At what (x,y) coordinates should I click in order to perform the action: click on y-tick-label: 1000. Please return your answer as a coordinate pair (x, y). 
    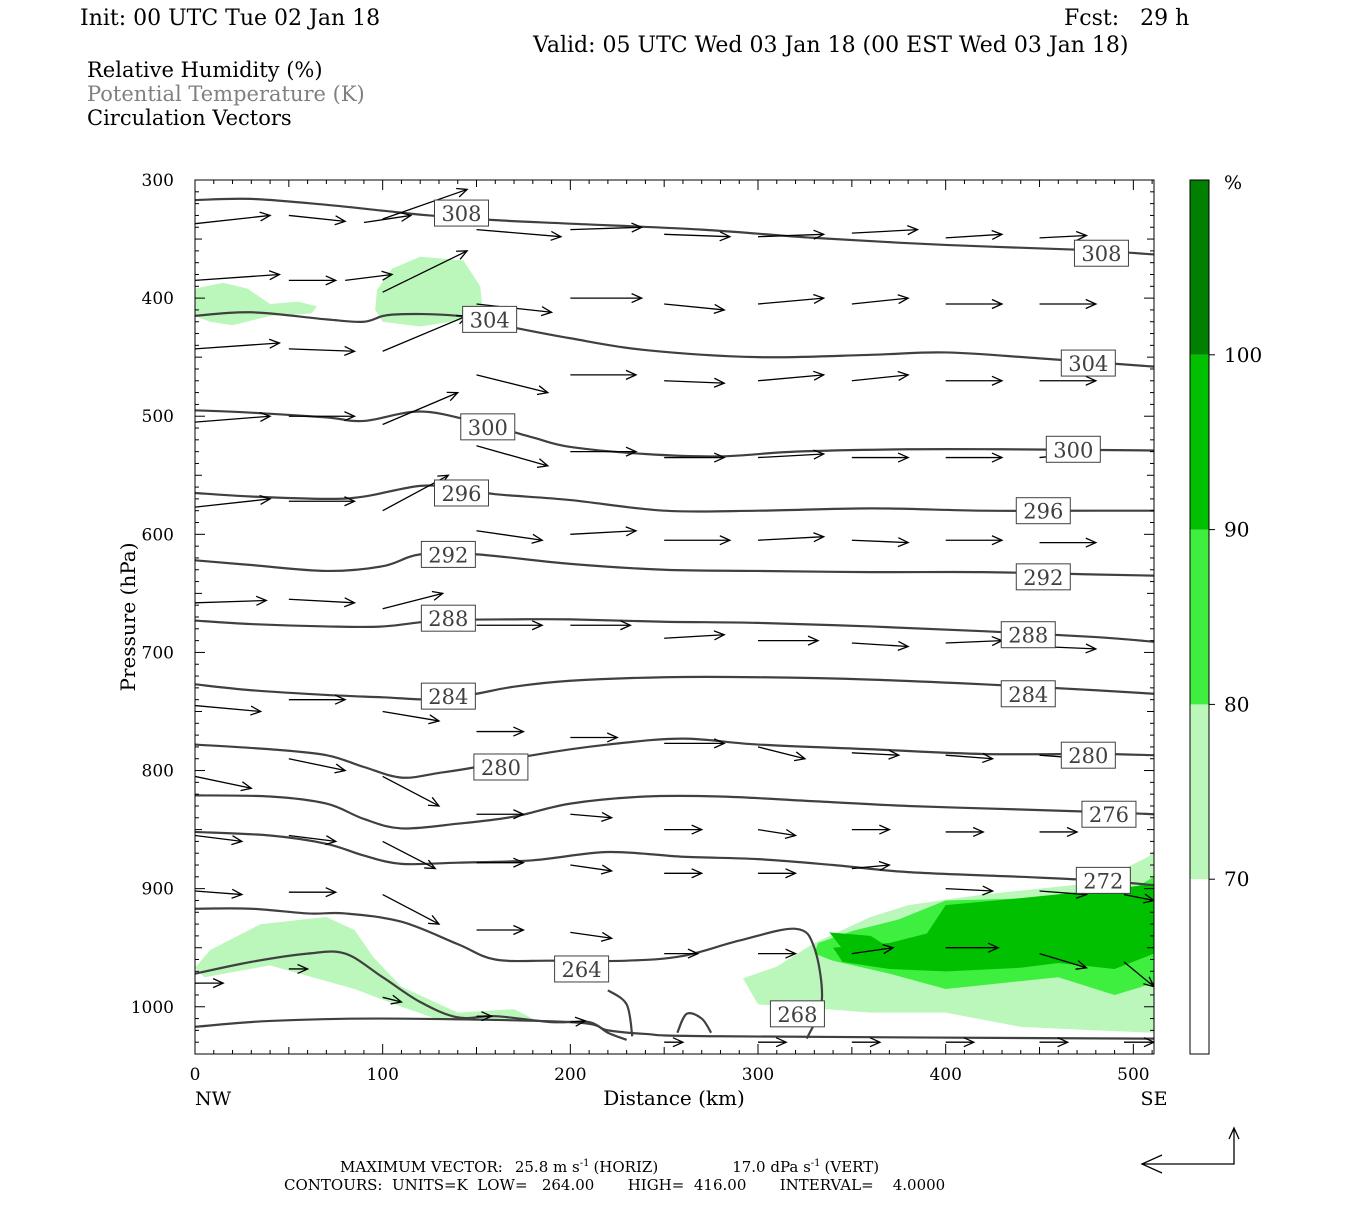
    Looking at the image, I should click on (152, 1008).